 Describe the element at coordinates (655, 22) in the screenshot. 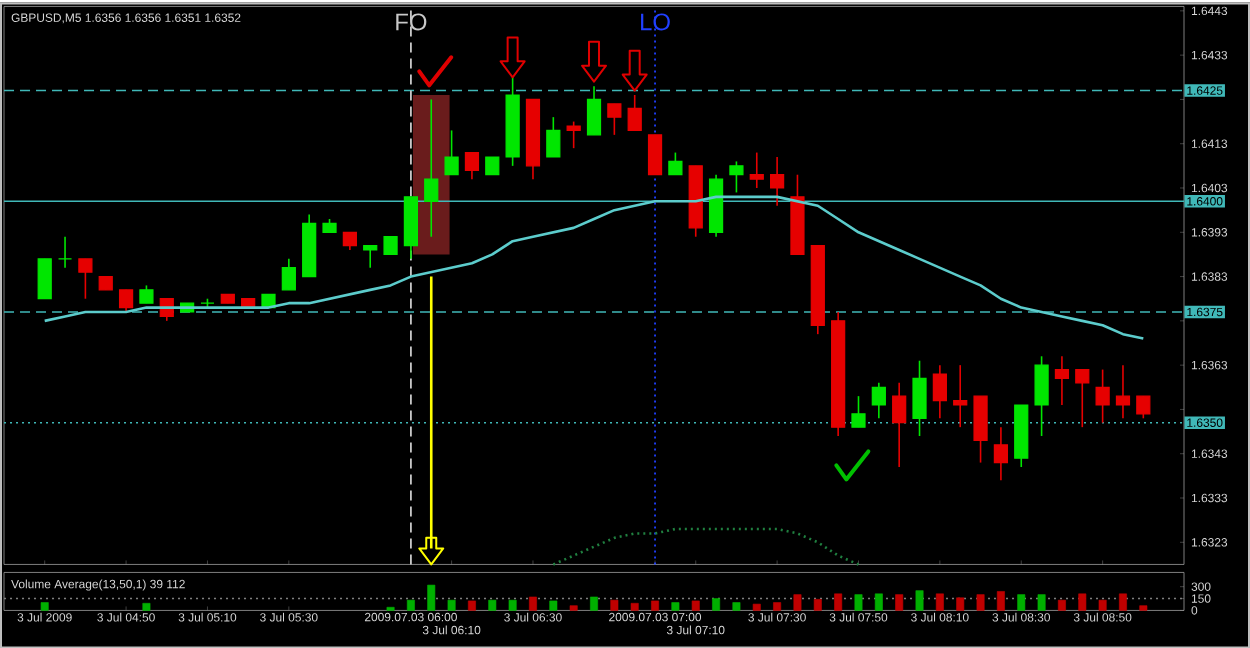

I see `ref-line-label: LO` at that location.